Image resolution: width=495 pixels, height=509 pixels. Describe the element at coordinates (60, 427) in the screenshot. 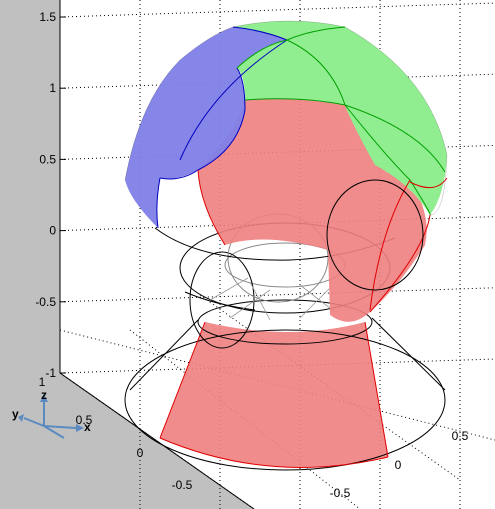

I see `triad-x-axis` at that location.